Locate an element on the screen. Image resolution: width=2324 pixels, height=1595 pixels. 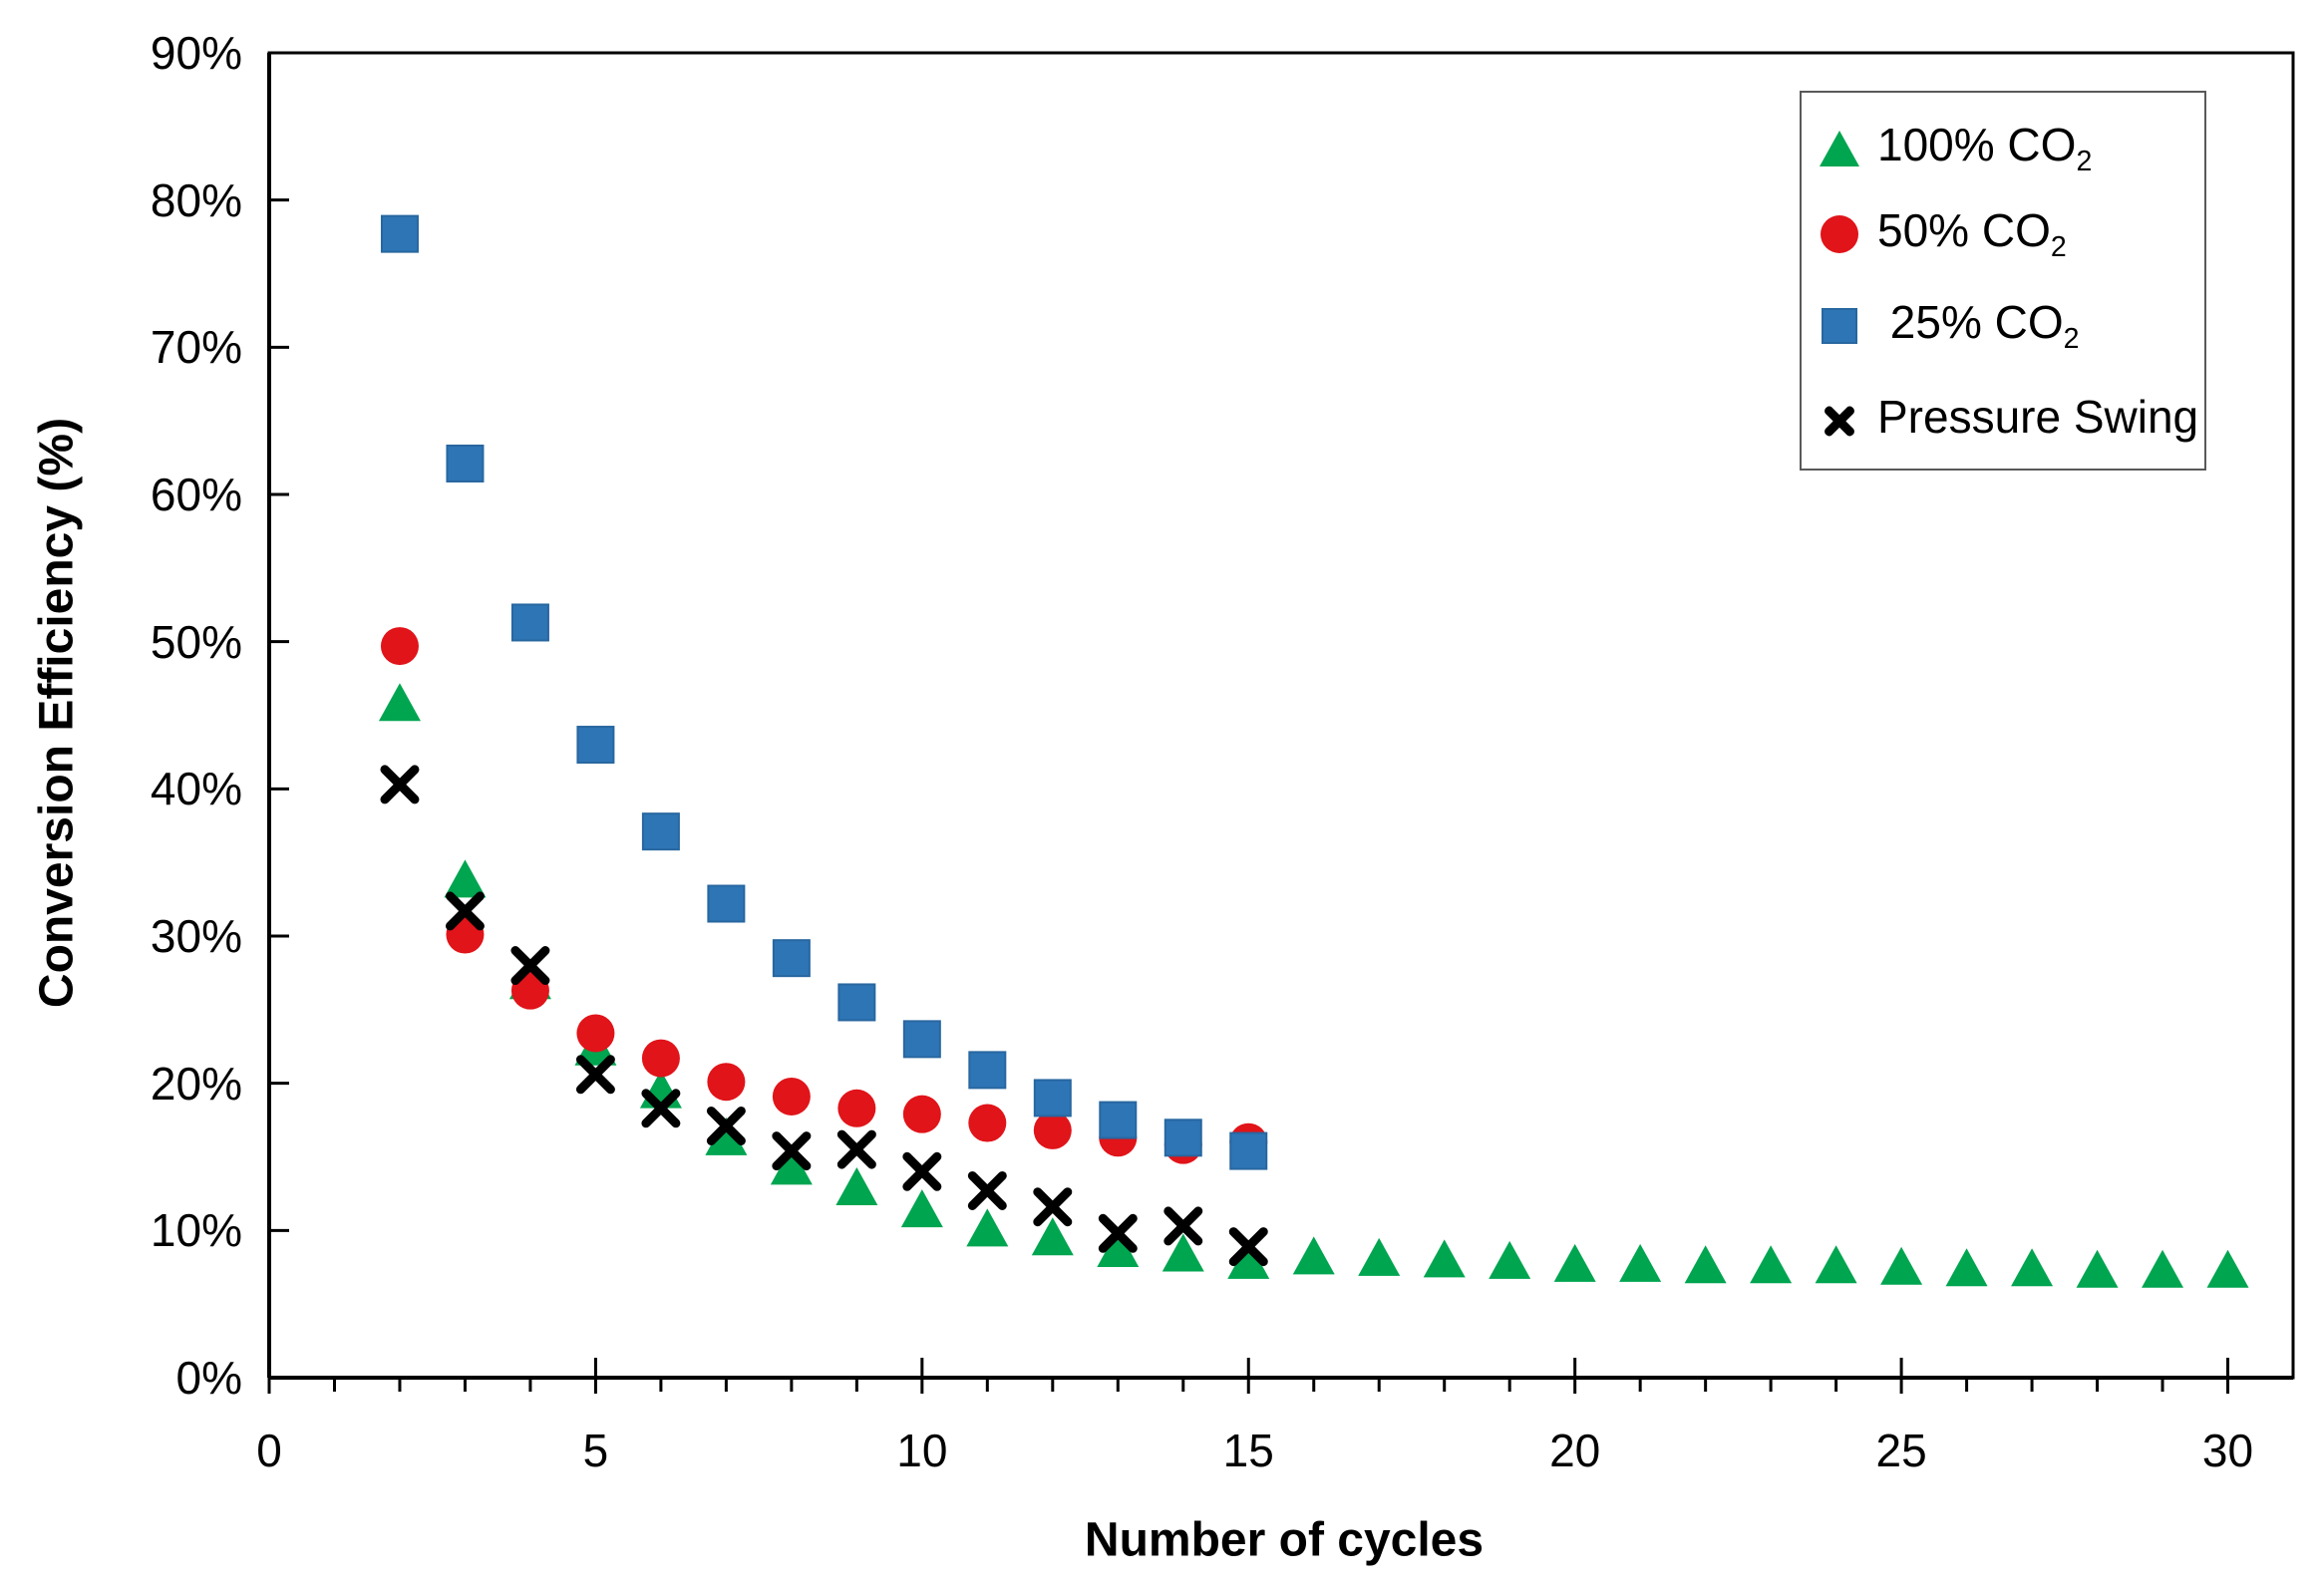
y-tick-label: 50% is located at coordinates (196, 641).